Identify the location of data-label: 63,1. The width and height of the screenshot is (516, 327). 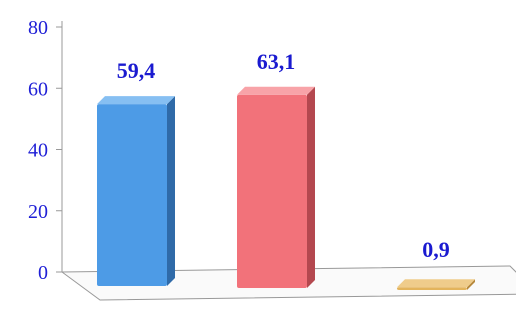
(276, 61).